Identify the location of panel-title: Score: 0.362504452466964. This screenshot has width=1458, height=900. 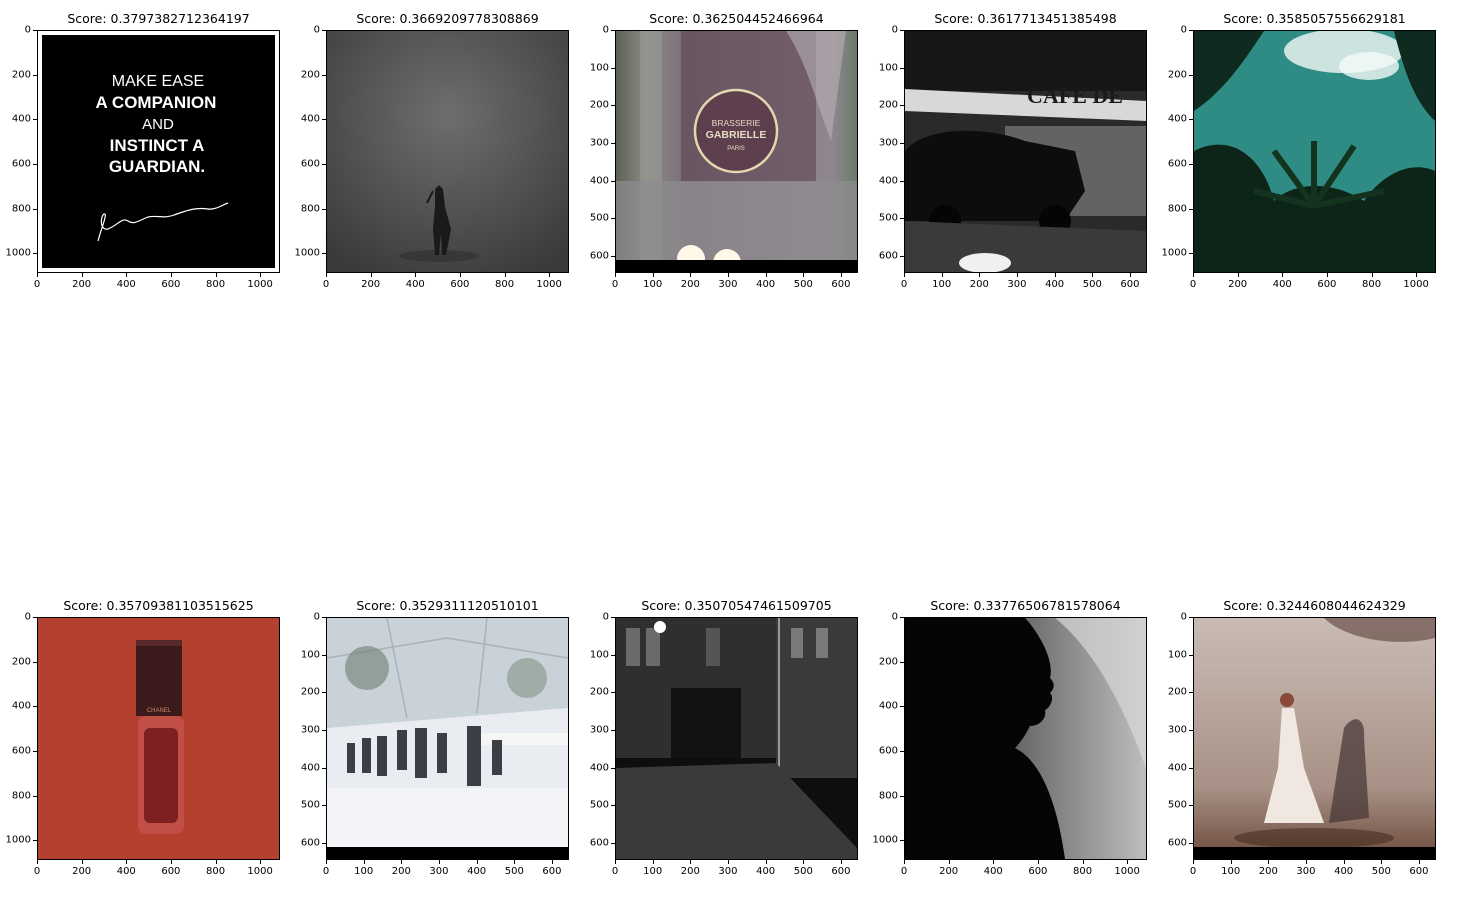
(736, 18).